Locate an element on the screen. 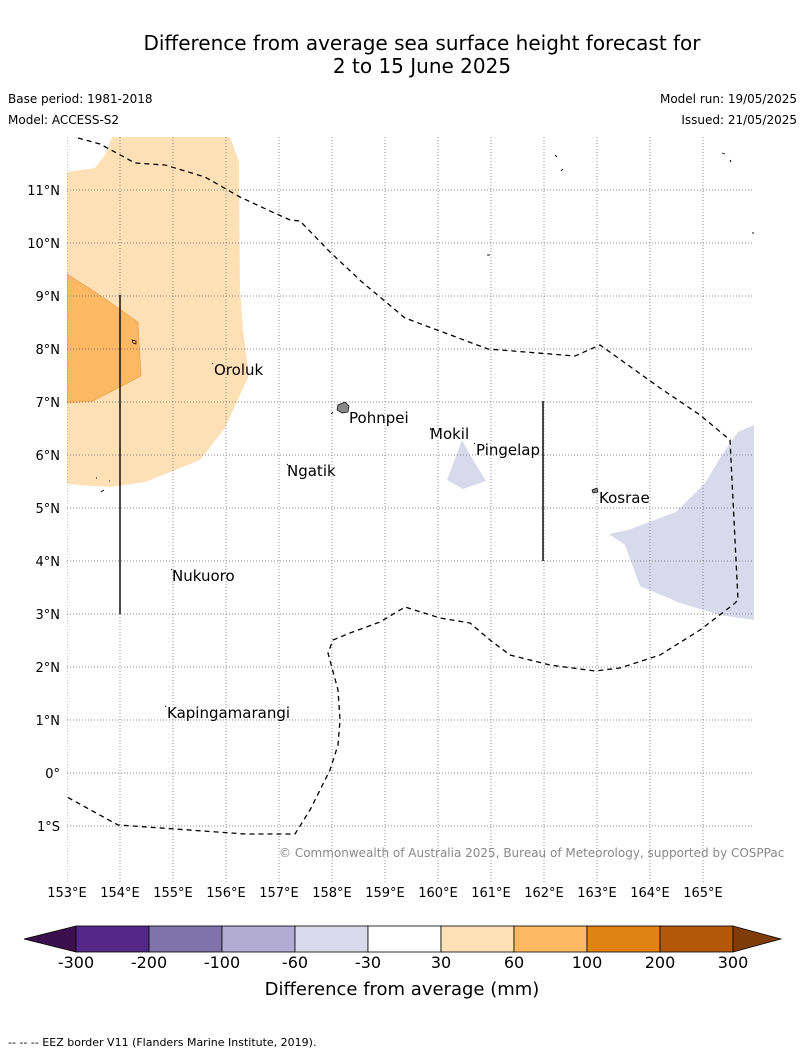 The height and width of the screenshot is (1058, 804). colorbar-tick-label: -100 is located at coordinates (222, 962).